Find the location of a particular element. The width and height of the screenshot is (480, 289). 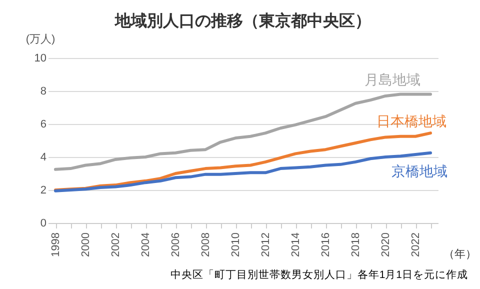

x-tick-label: 1998 is located at coordinates (56, 244).